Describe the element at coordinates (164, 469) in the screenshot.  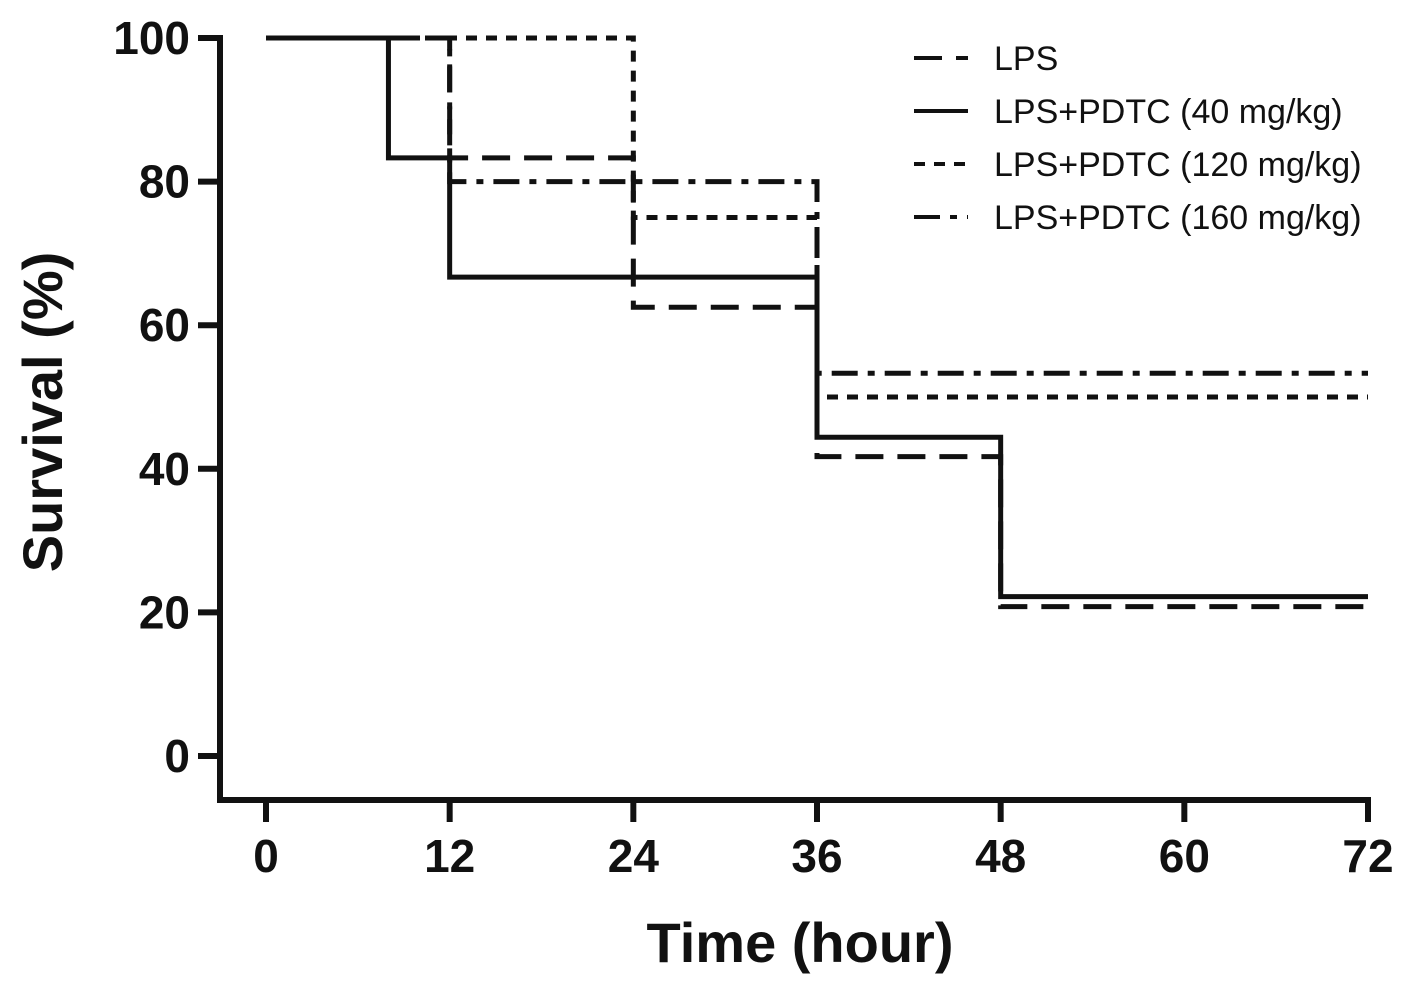
I see `y-tick-label-40: 40` at that location.